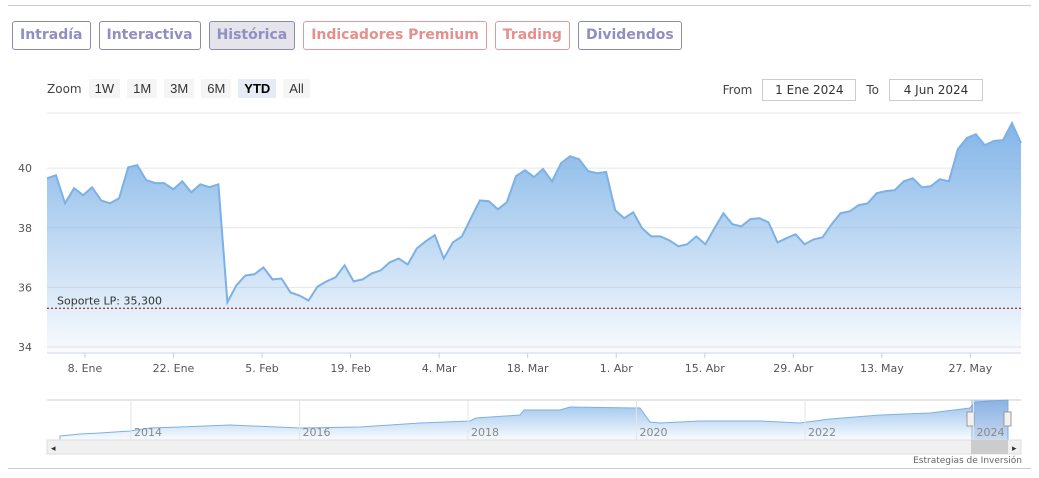  I want to click on navigator-year-label: 2018, so click(485, 432).